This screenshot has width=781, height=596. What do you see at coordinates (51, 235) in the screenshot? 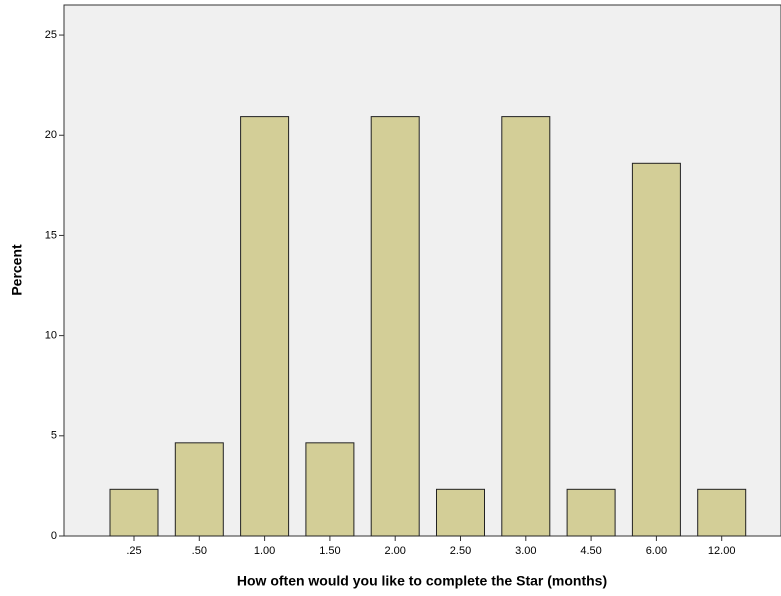
I see `y-tick-label: 15` at bounding box center [51, 235].